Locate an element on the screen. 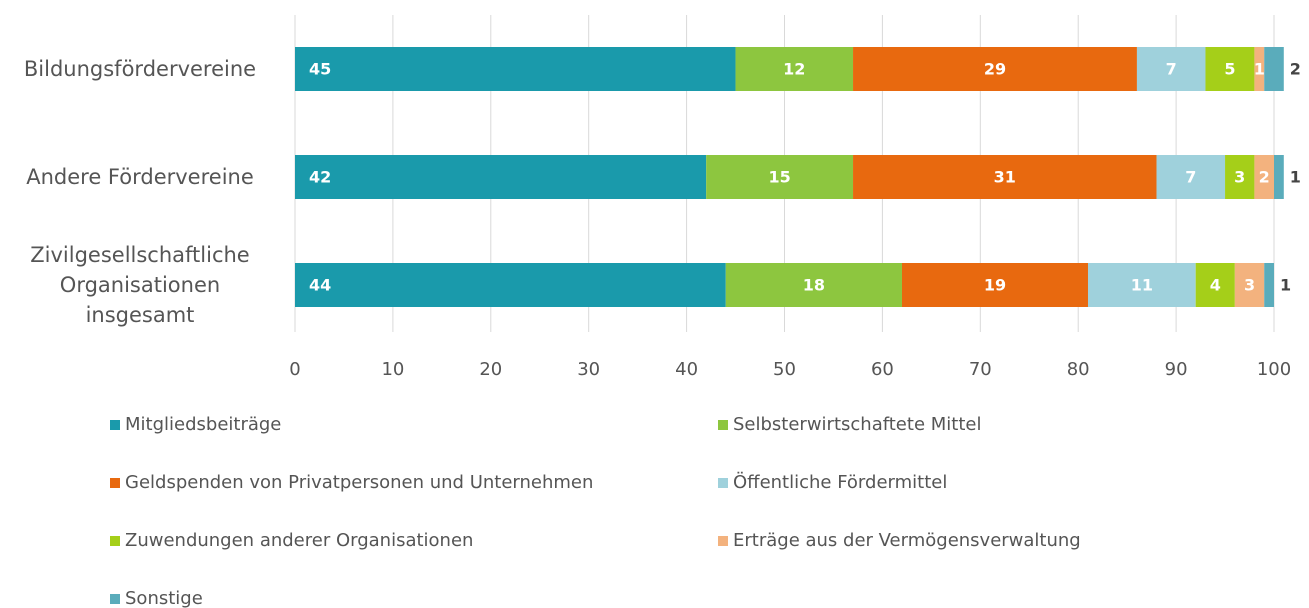 The image size is (1309, 608). data-label: 19 is located at coordinates (995, 285).